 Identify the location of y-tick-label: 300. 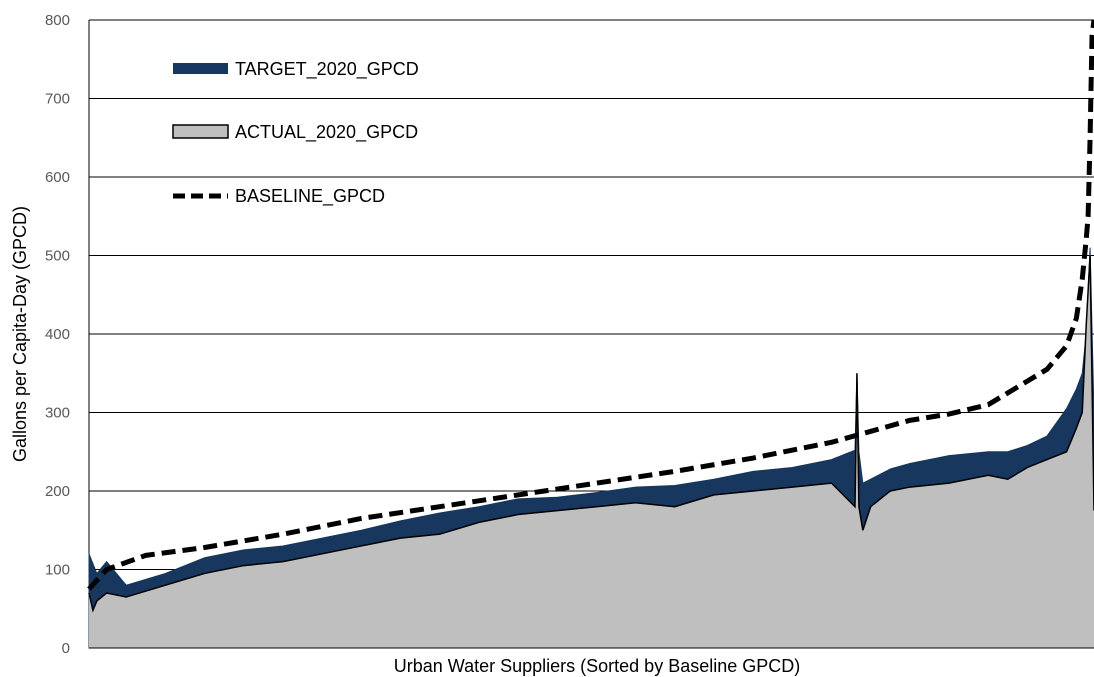
(57, 413).